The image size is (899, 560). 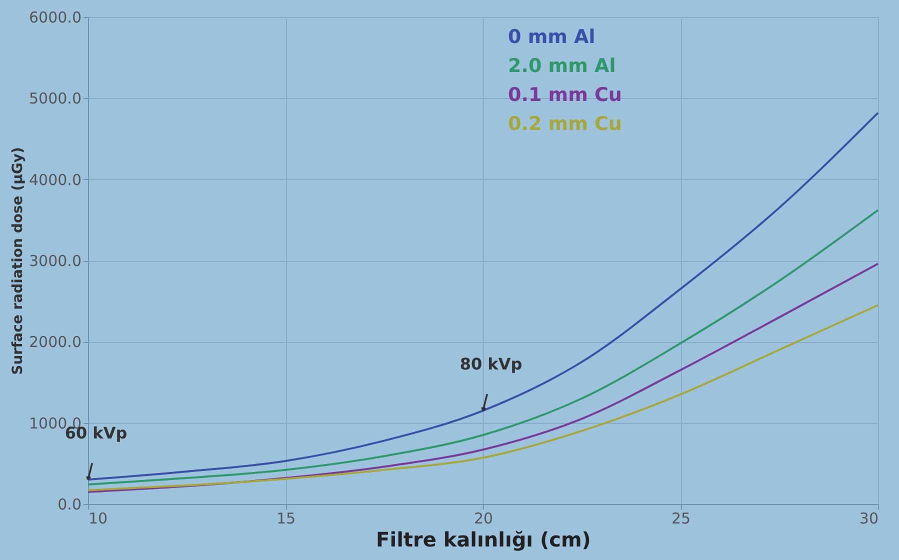 What do you see at coordinates (681, 519) in the screenshot?
I see `x-tick-label: 25` at bounding box center [681, 519].